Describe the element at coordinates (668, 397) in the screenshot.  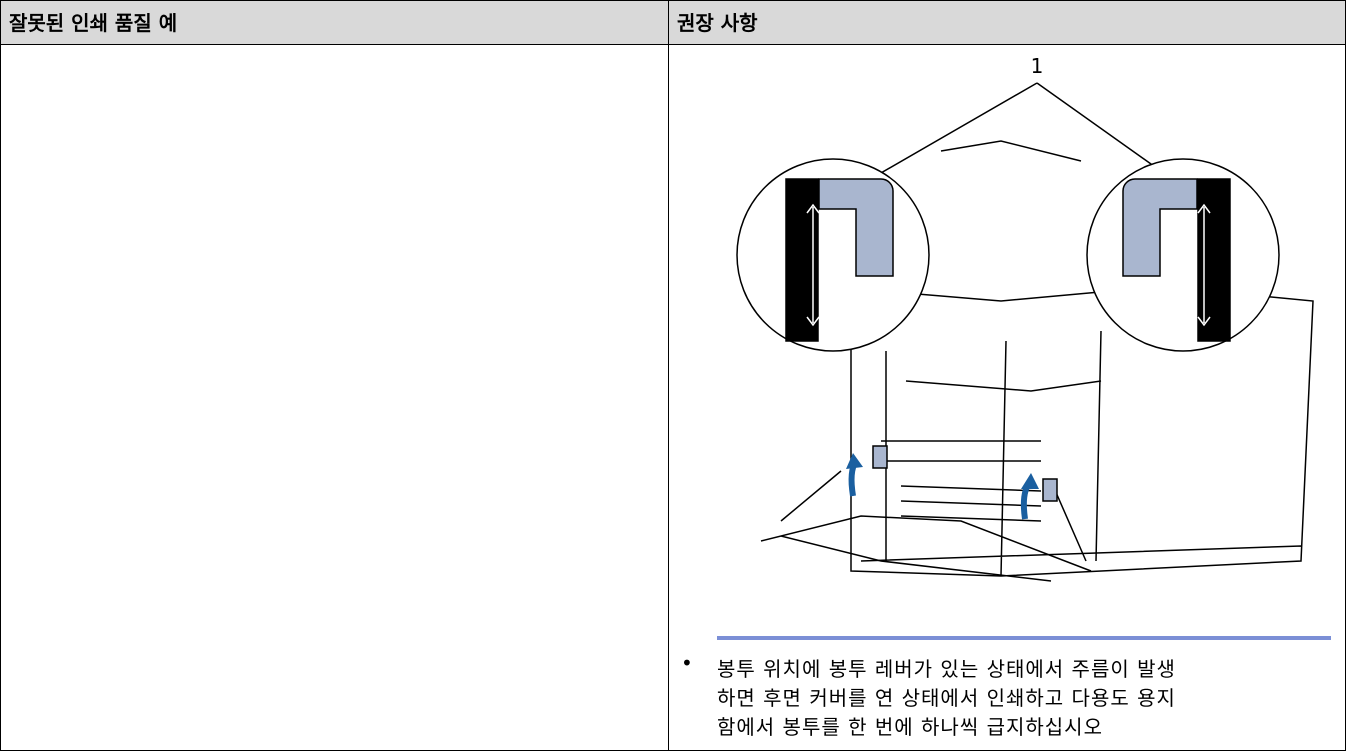
I see `column-divider` at that location.